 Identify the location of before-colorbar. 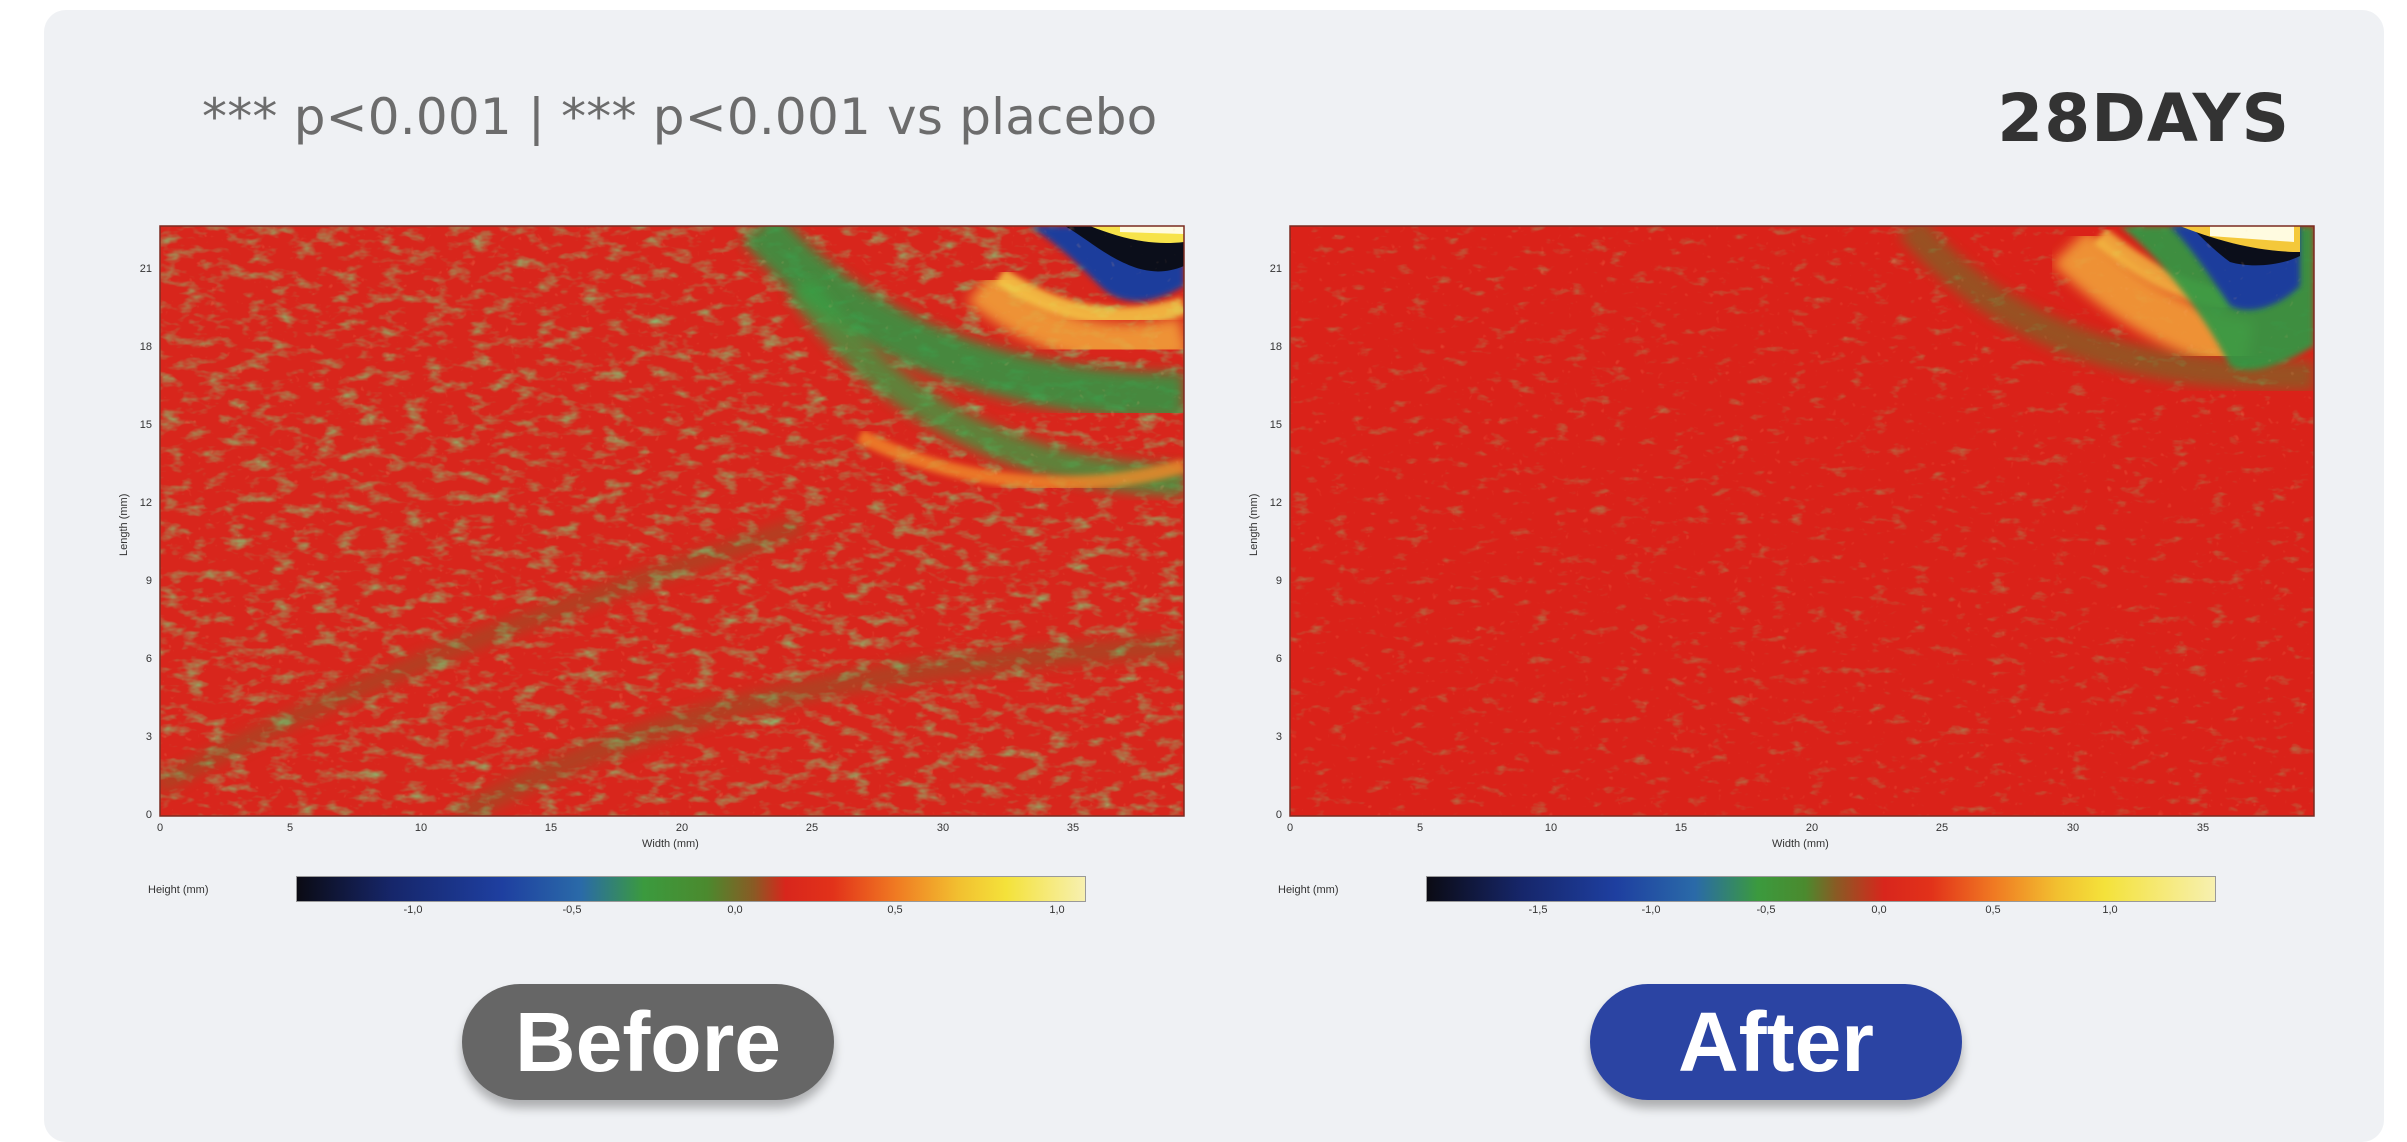
(691, 889).